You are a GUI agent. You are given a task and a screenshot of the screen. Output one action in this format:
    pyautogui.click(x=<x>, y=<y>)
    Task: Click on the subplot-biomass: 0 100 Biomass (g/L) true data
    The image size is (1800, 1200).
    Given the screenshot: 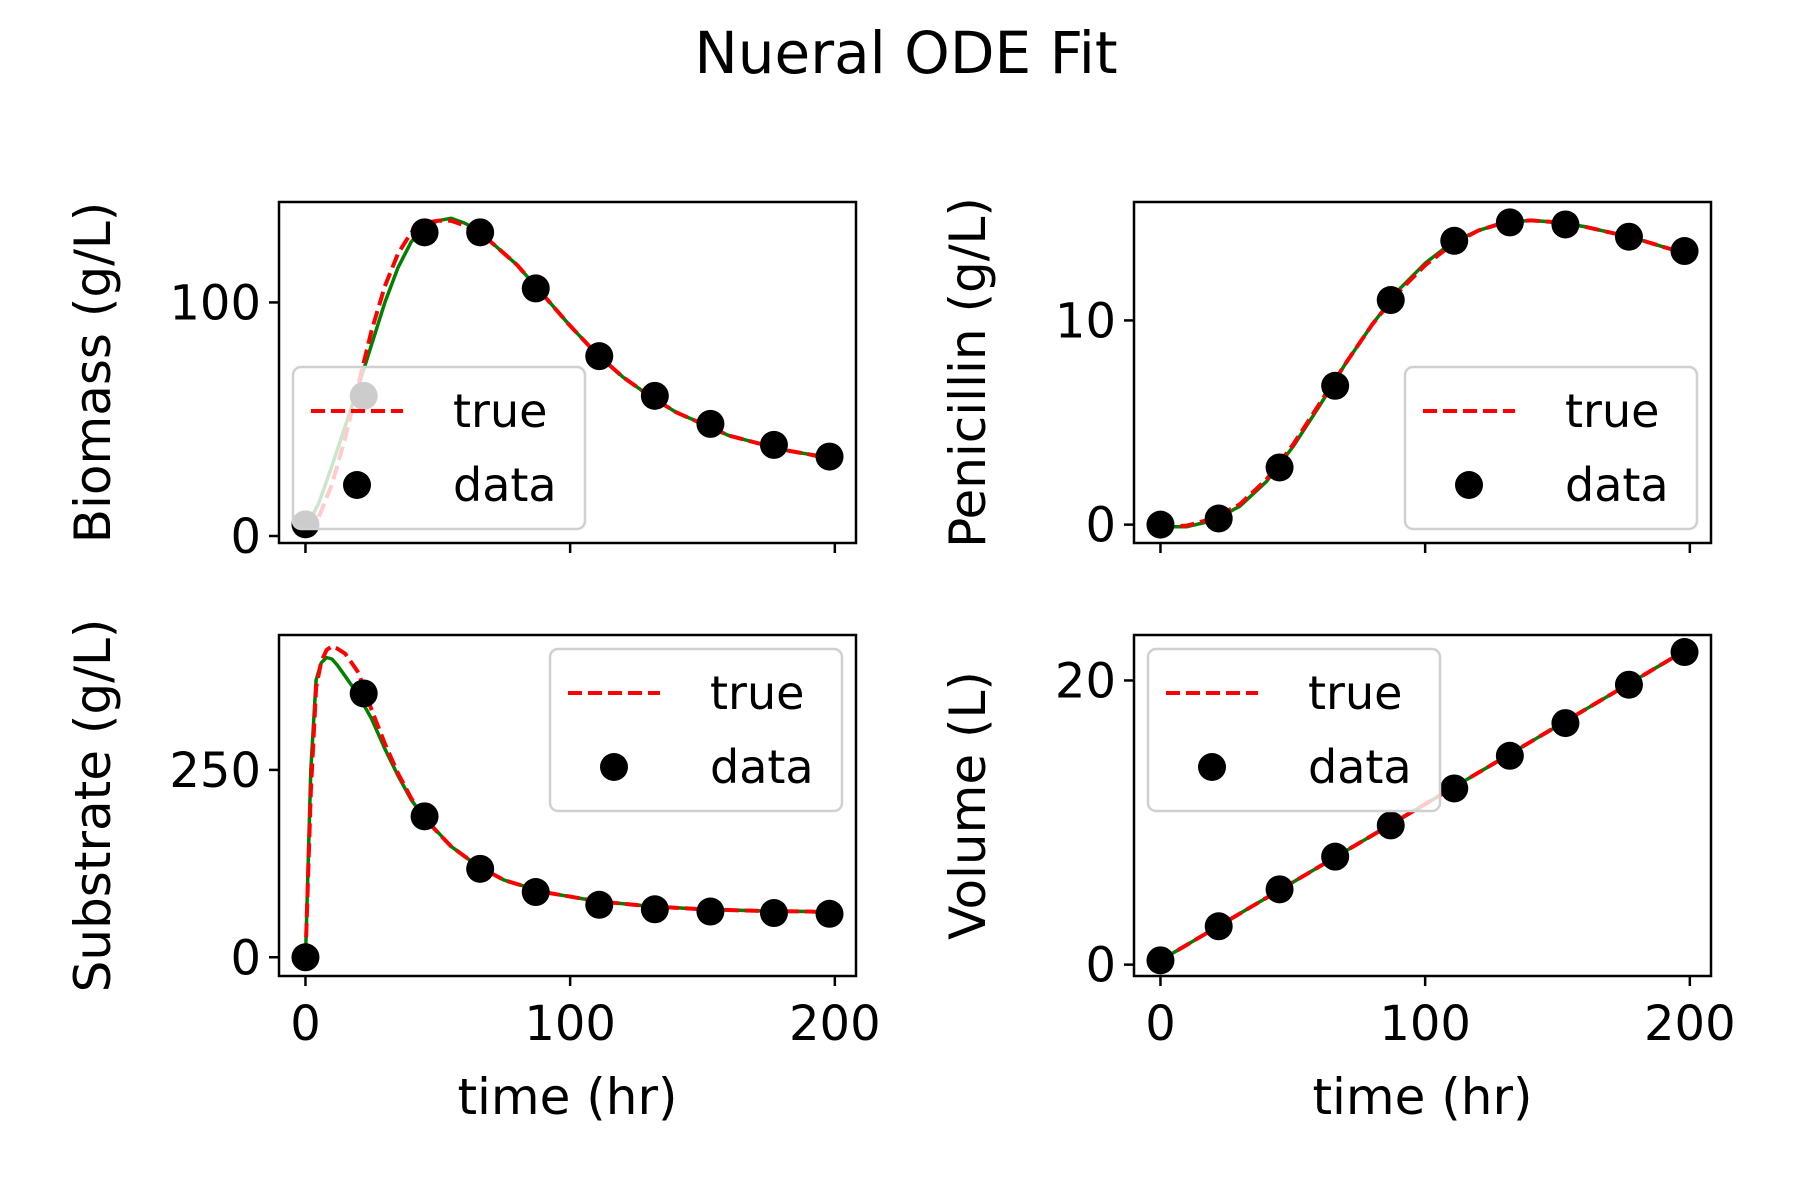 What is the action you would take?
    pyautogui.click(x=461, y=382)
    